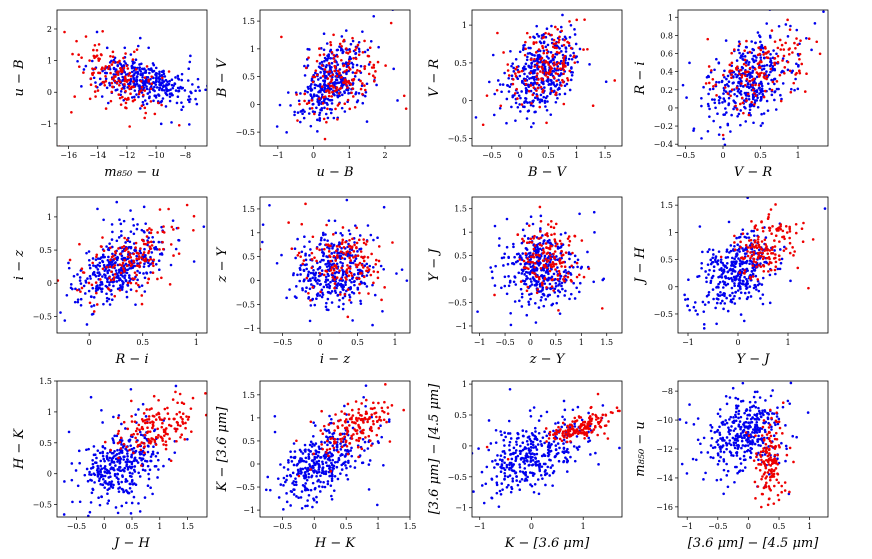 The width and height of the screenshot is (872, 559). I want to click on x-tick-label: 0, so click(313, 155).